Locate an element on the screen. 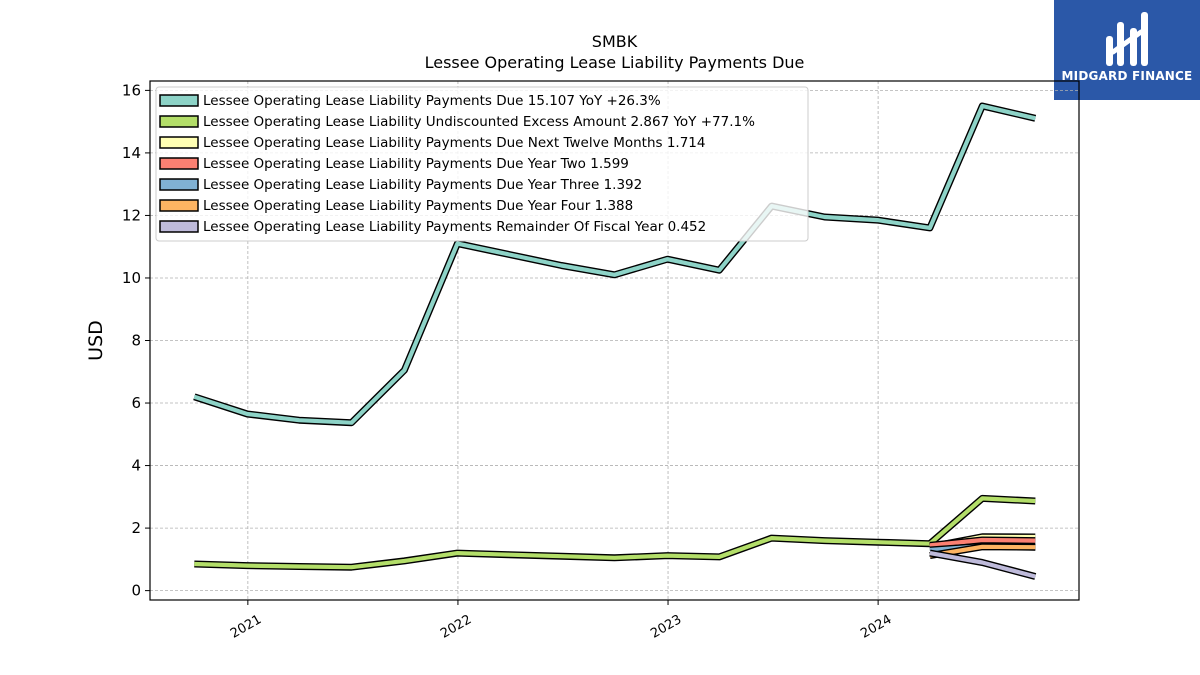 Image resolution: width=1200 pixels, height=675 pixels. y-tick-label: 14 is located at coordinates (131, 153).